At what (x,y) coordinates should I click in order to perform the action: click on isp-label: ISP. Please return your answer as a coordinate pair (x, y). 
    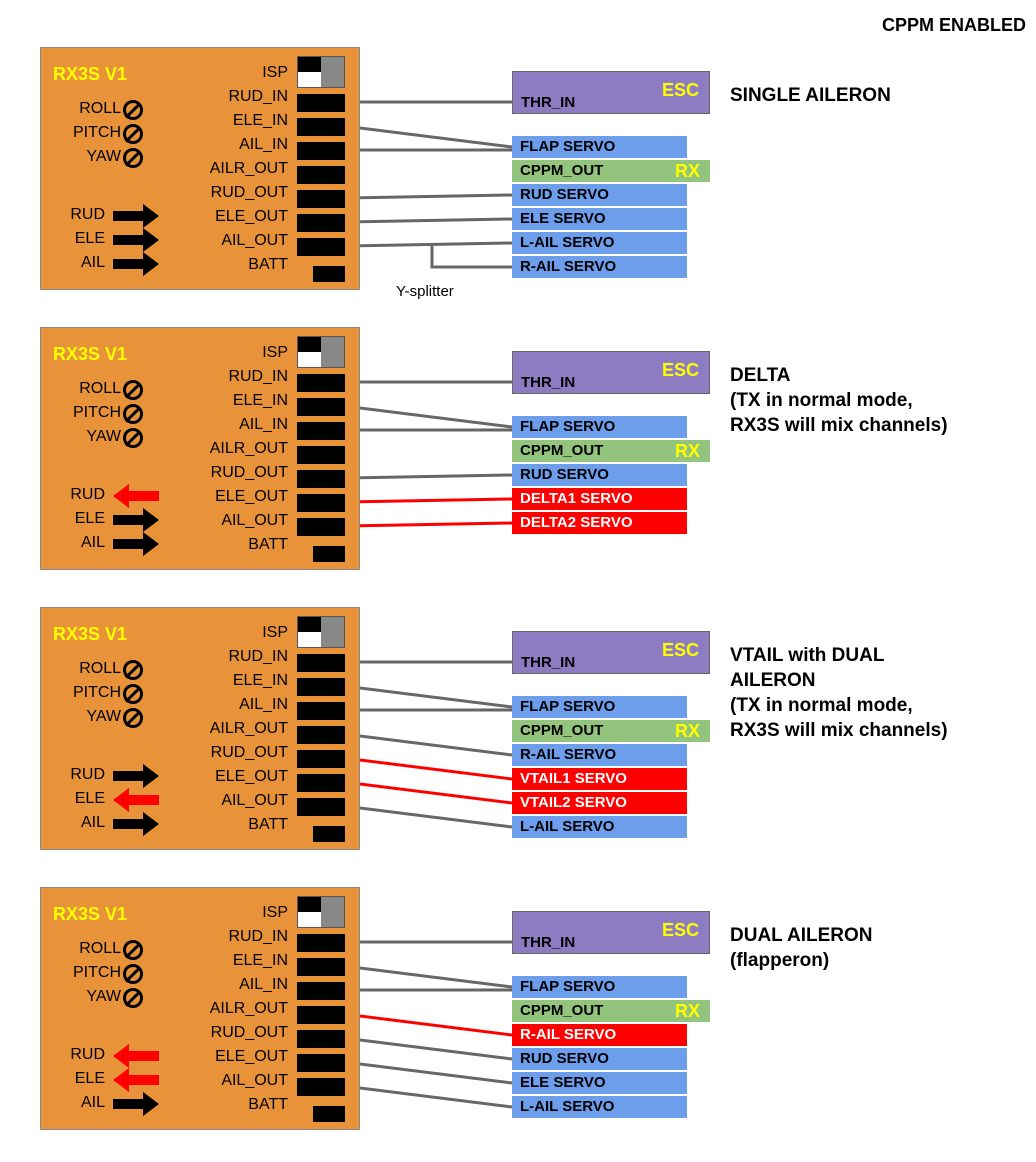
    Looking at the image, I should click on (275, 912).